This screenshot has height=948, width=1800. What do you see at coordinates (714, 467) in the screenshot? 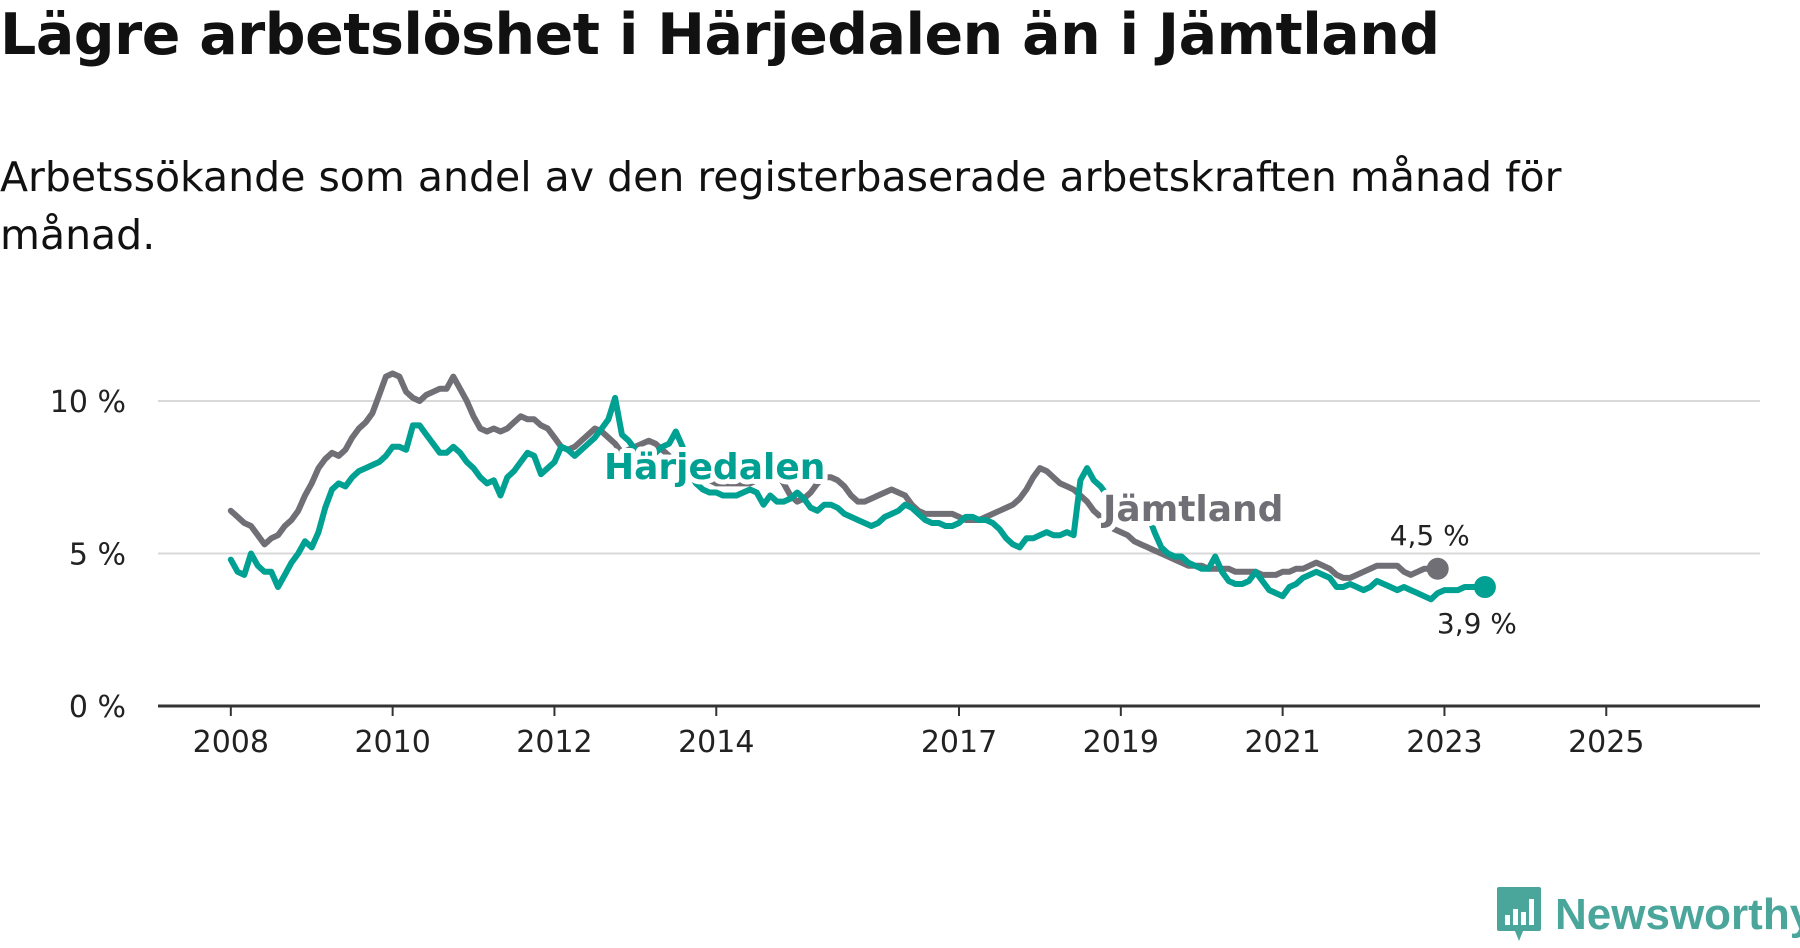
I see `series-label-harjedalen: Härjedalen` at bounding box center [714, 467].